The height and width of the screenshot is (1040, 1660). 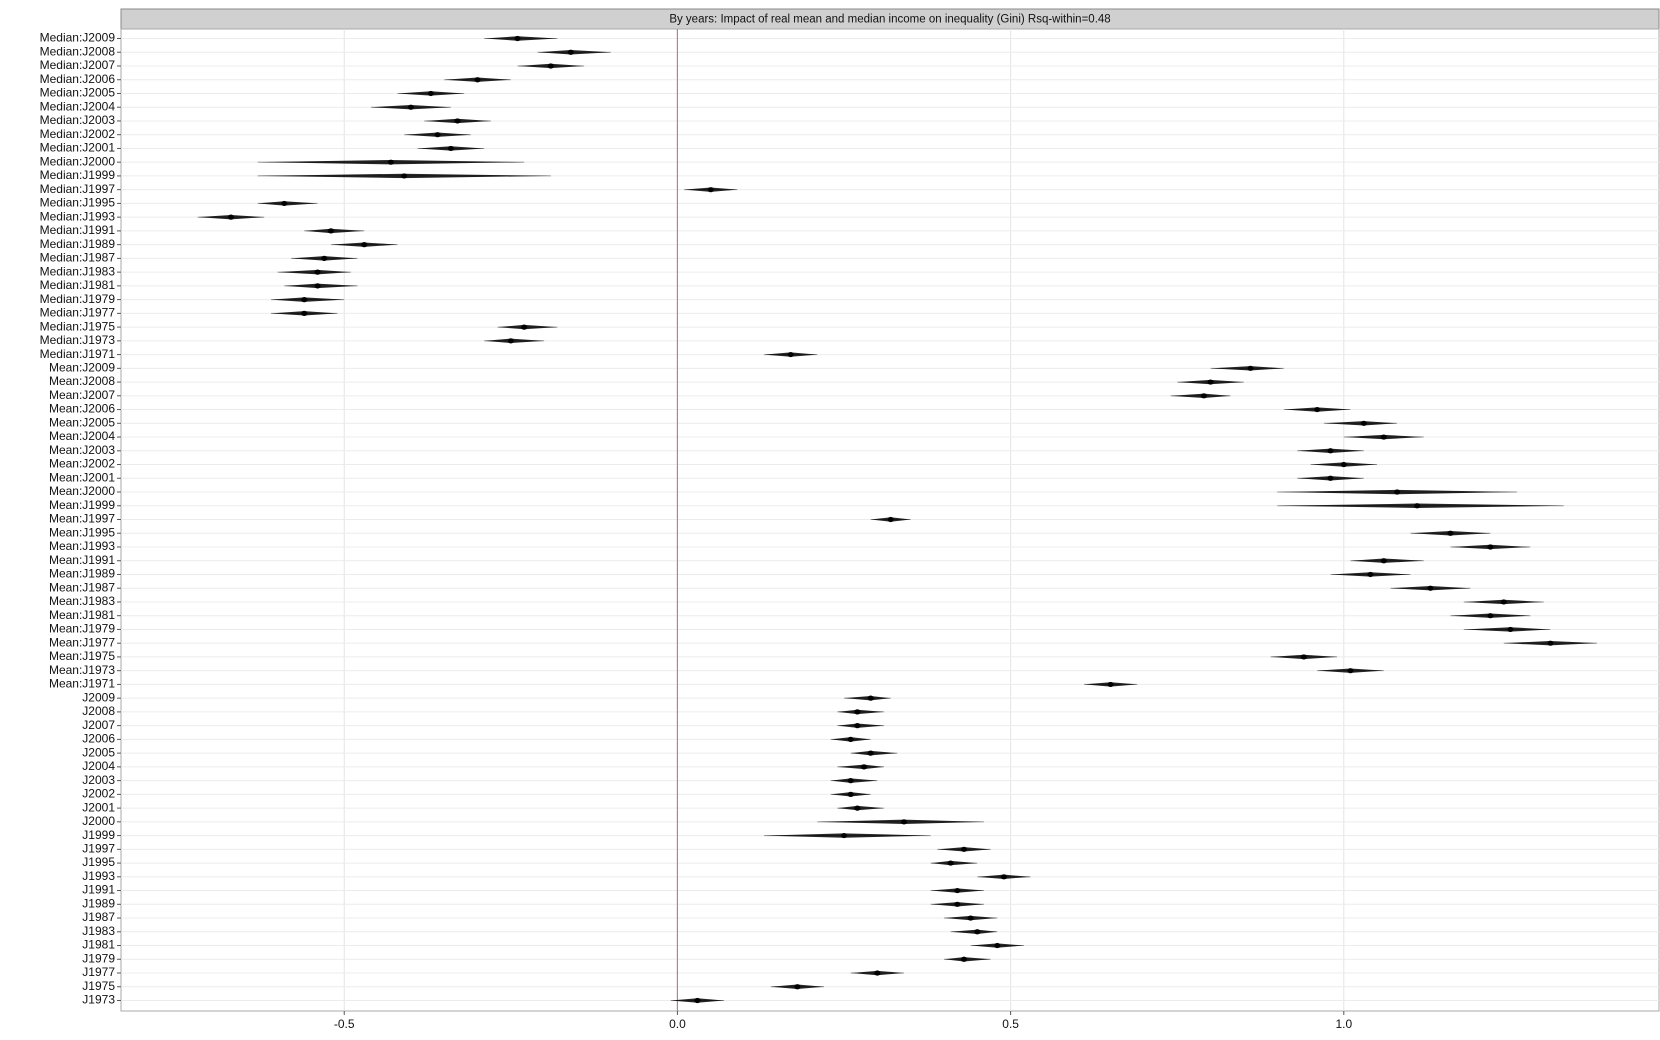 What do you see at coordinates (78, 189) in the screenshot?
I see `y-tick-label: Median:J1997` at bounding box center [78, 189].